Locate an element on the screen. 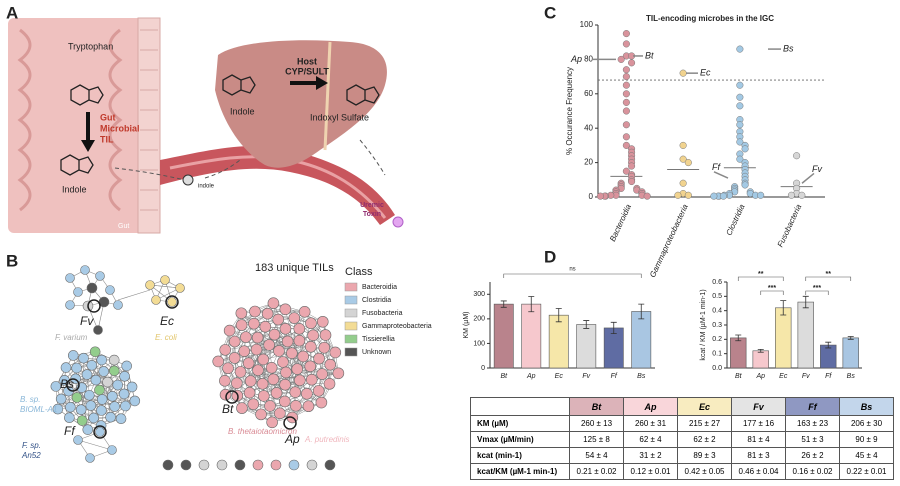  organism-abbr: Fv is located at coordinates (87, 321).